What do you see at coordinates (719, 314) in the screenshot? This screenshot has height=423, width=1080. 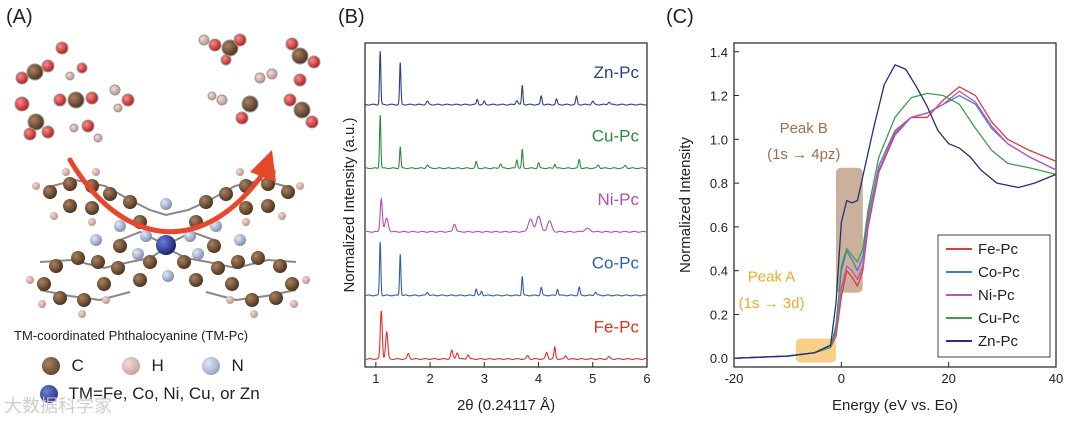 I see `y-tick-label: 0.2` at bounding box center [719, 314].